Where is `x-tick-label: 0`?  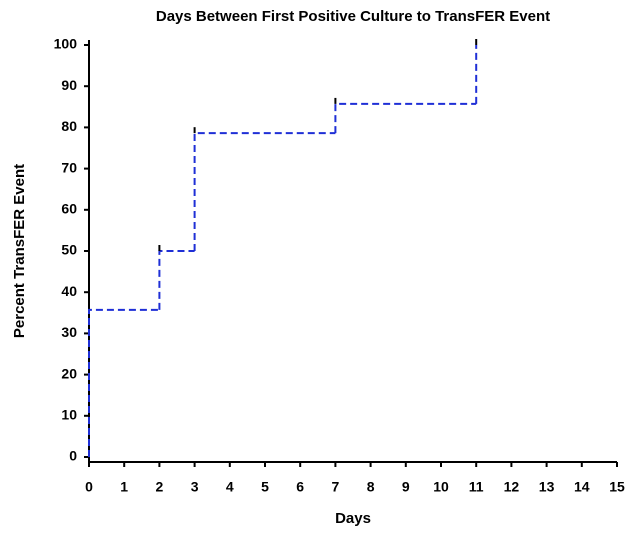
x-tick-label: 0 is located at coordinates (89, 487).